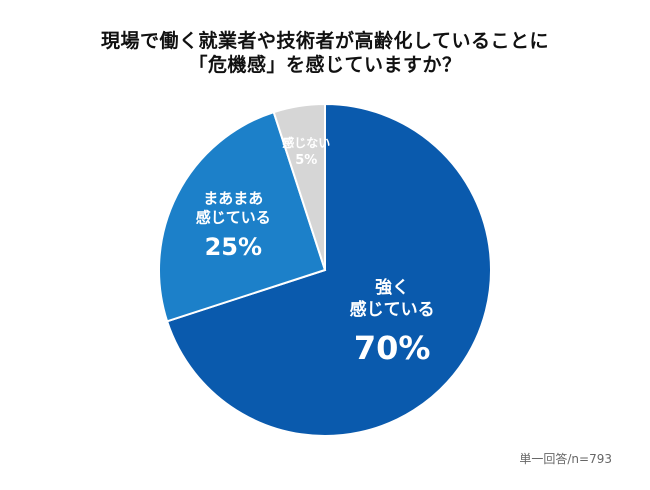  Describe the element at coordinates (392, 287) in the screenshot. I see `slice-label-0-line-0: 強く` at that location.